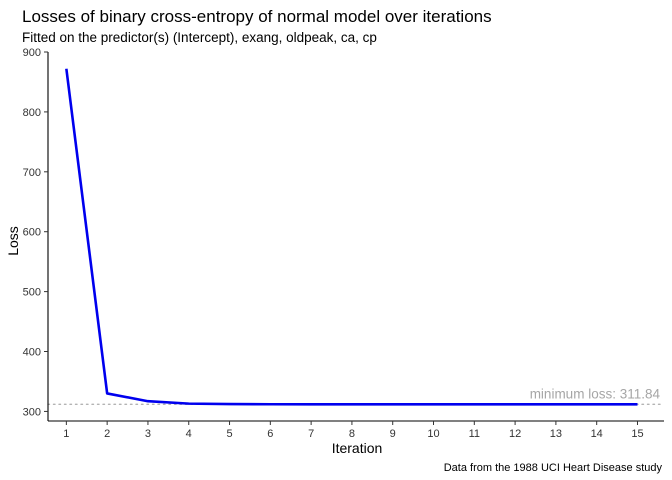 This screenshot has width=672, height=480. Describe the element at coordinates (515, 434) in the screenshot. I see `x-tick-label: 12` at that location.